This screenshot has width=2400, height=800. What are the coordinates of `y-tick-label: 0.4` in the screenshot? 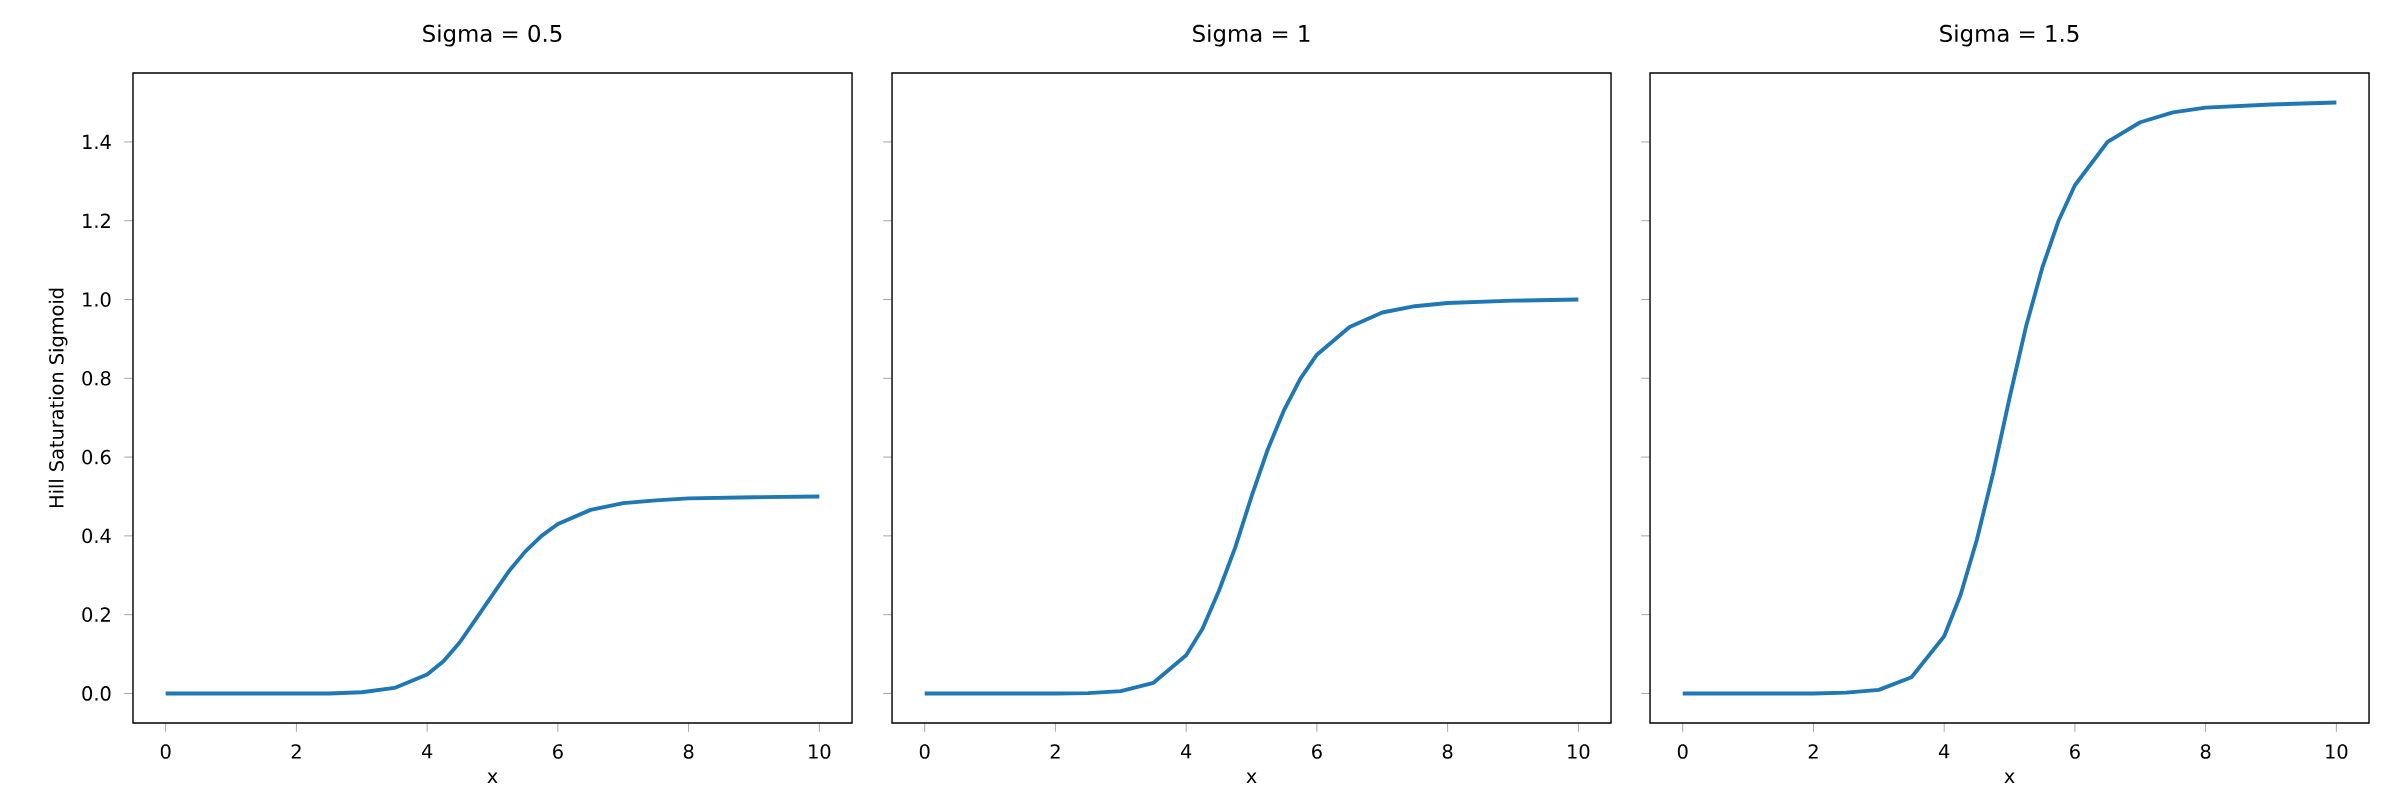 It's located at (96, 536).